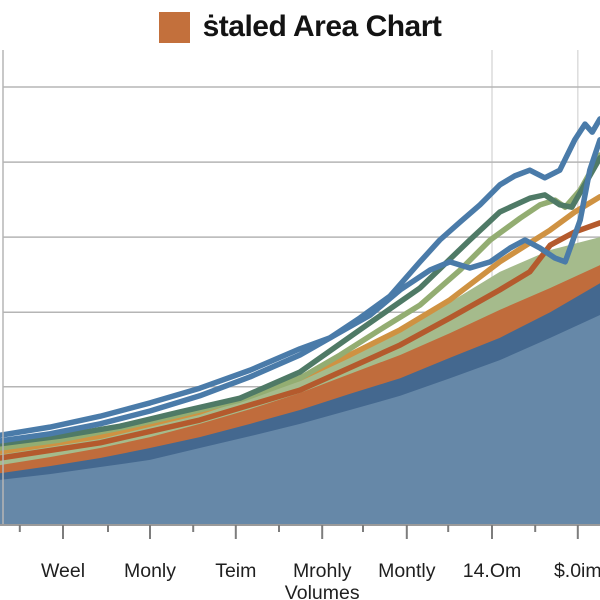 The width and height of the screenshot is (600, 600). Describe the element at coordinates (492, 571) in the screenshot. I see `x-axis-label: 14.Om` at that location.